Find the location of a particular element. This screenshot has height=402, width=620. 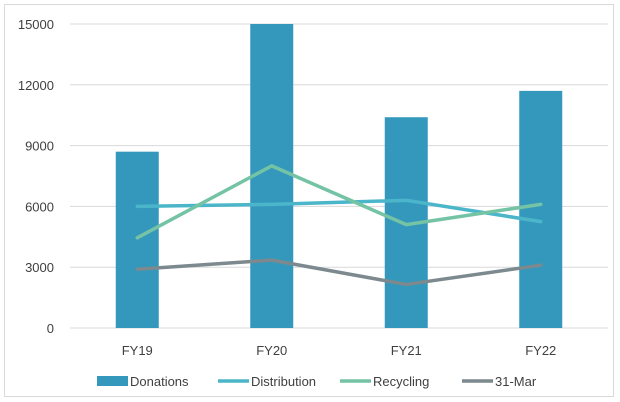

y-tick-label: 6000 is located at coordinates (39, 206).